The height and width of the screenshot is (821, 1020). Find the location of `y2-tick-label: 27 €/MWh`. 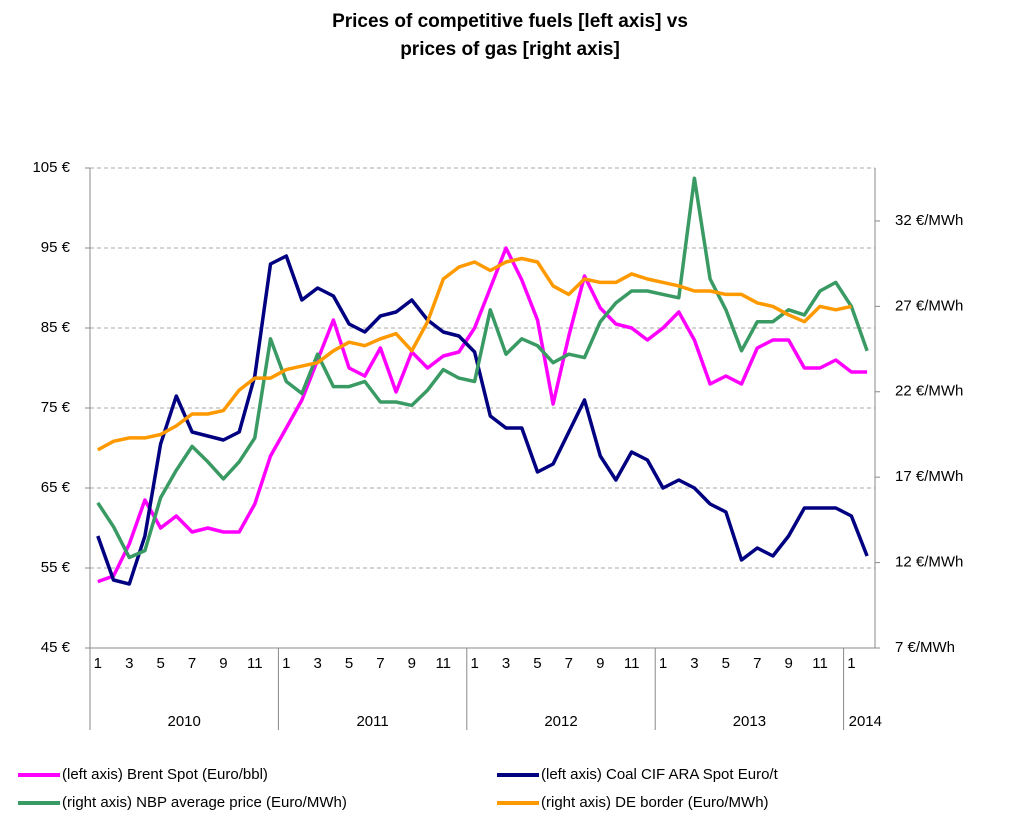

y2-tick-label: 27 €/MWh is located at coordinates (929, 305).